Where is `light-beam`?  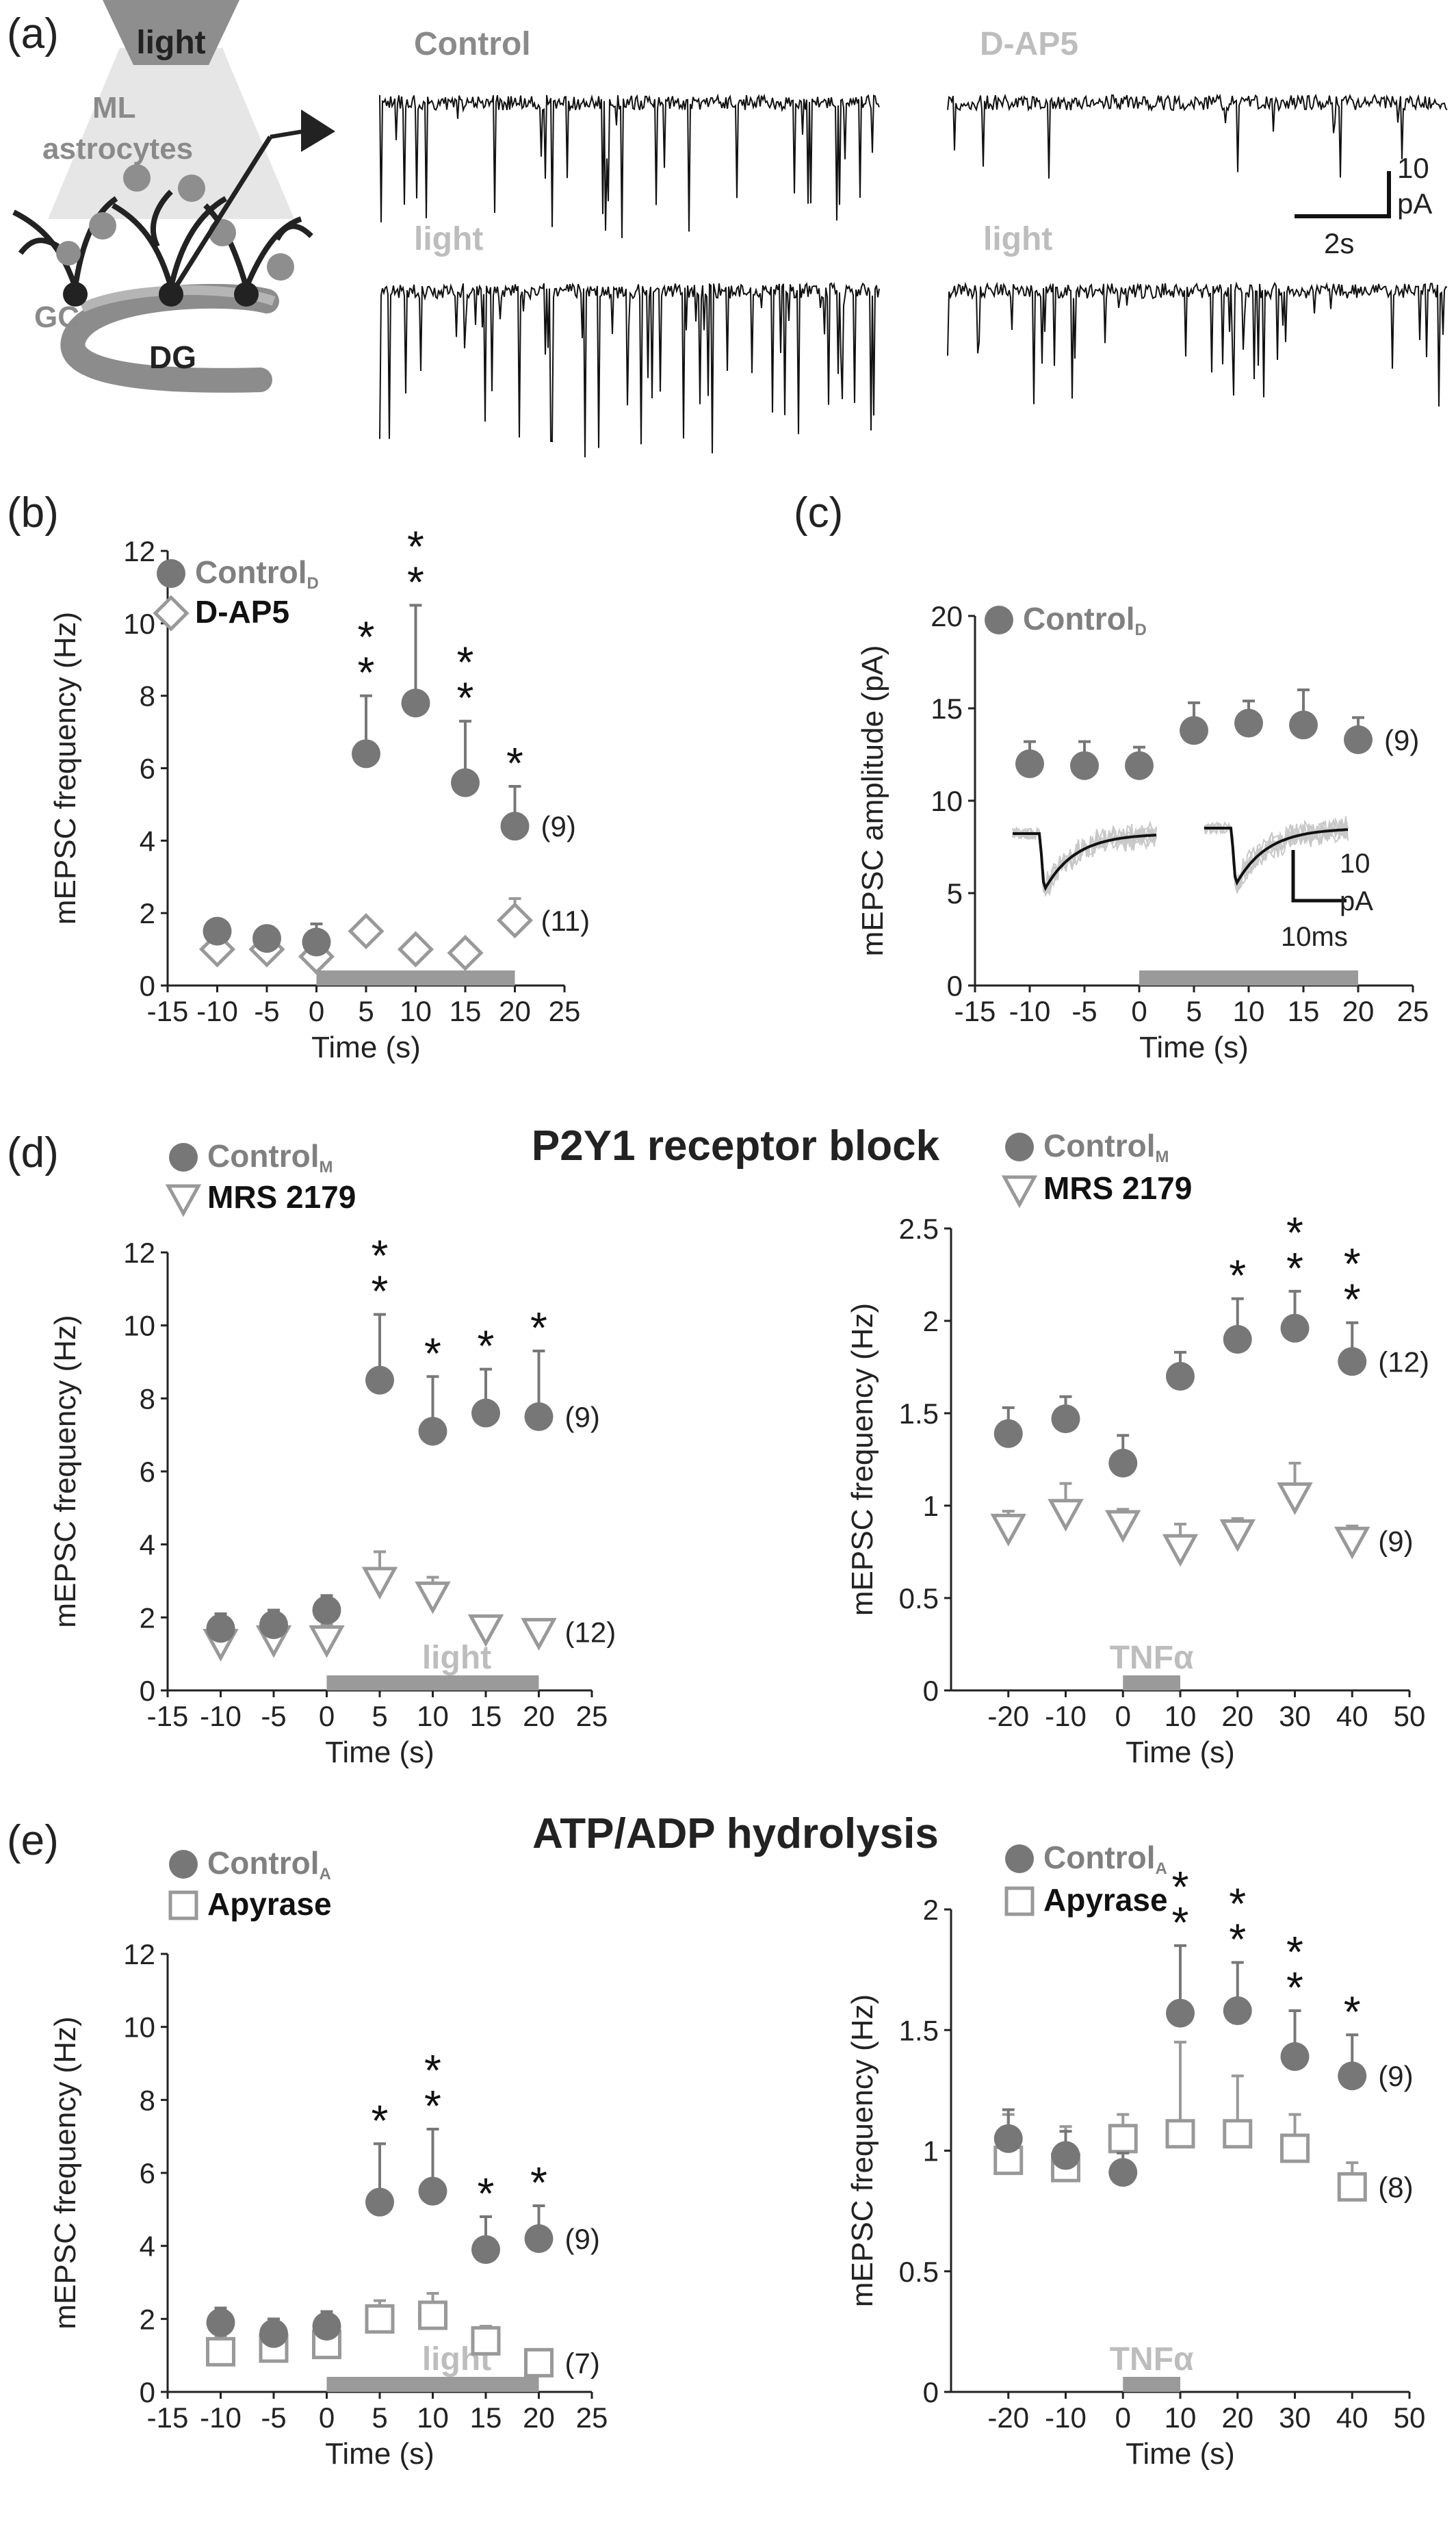
light-beam is located at coordinates (171, 133).